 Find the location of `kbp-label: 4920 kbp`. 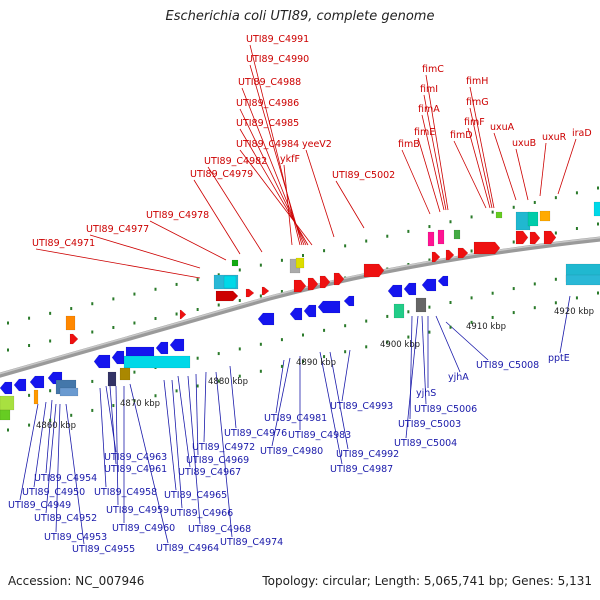

kbp-label: 4920 kbp is located at coordinates (574, 312).